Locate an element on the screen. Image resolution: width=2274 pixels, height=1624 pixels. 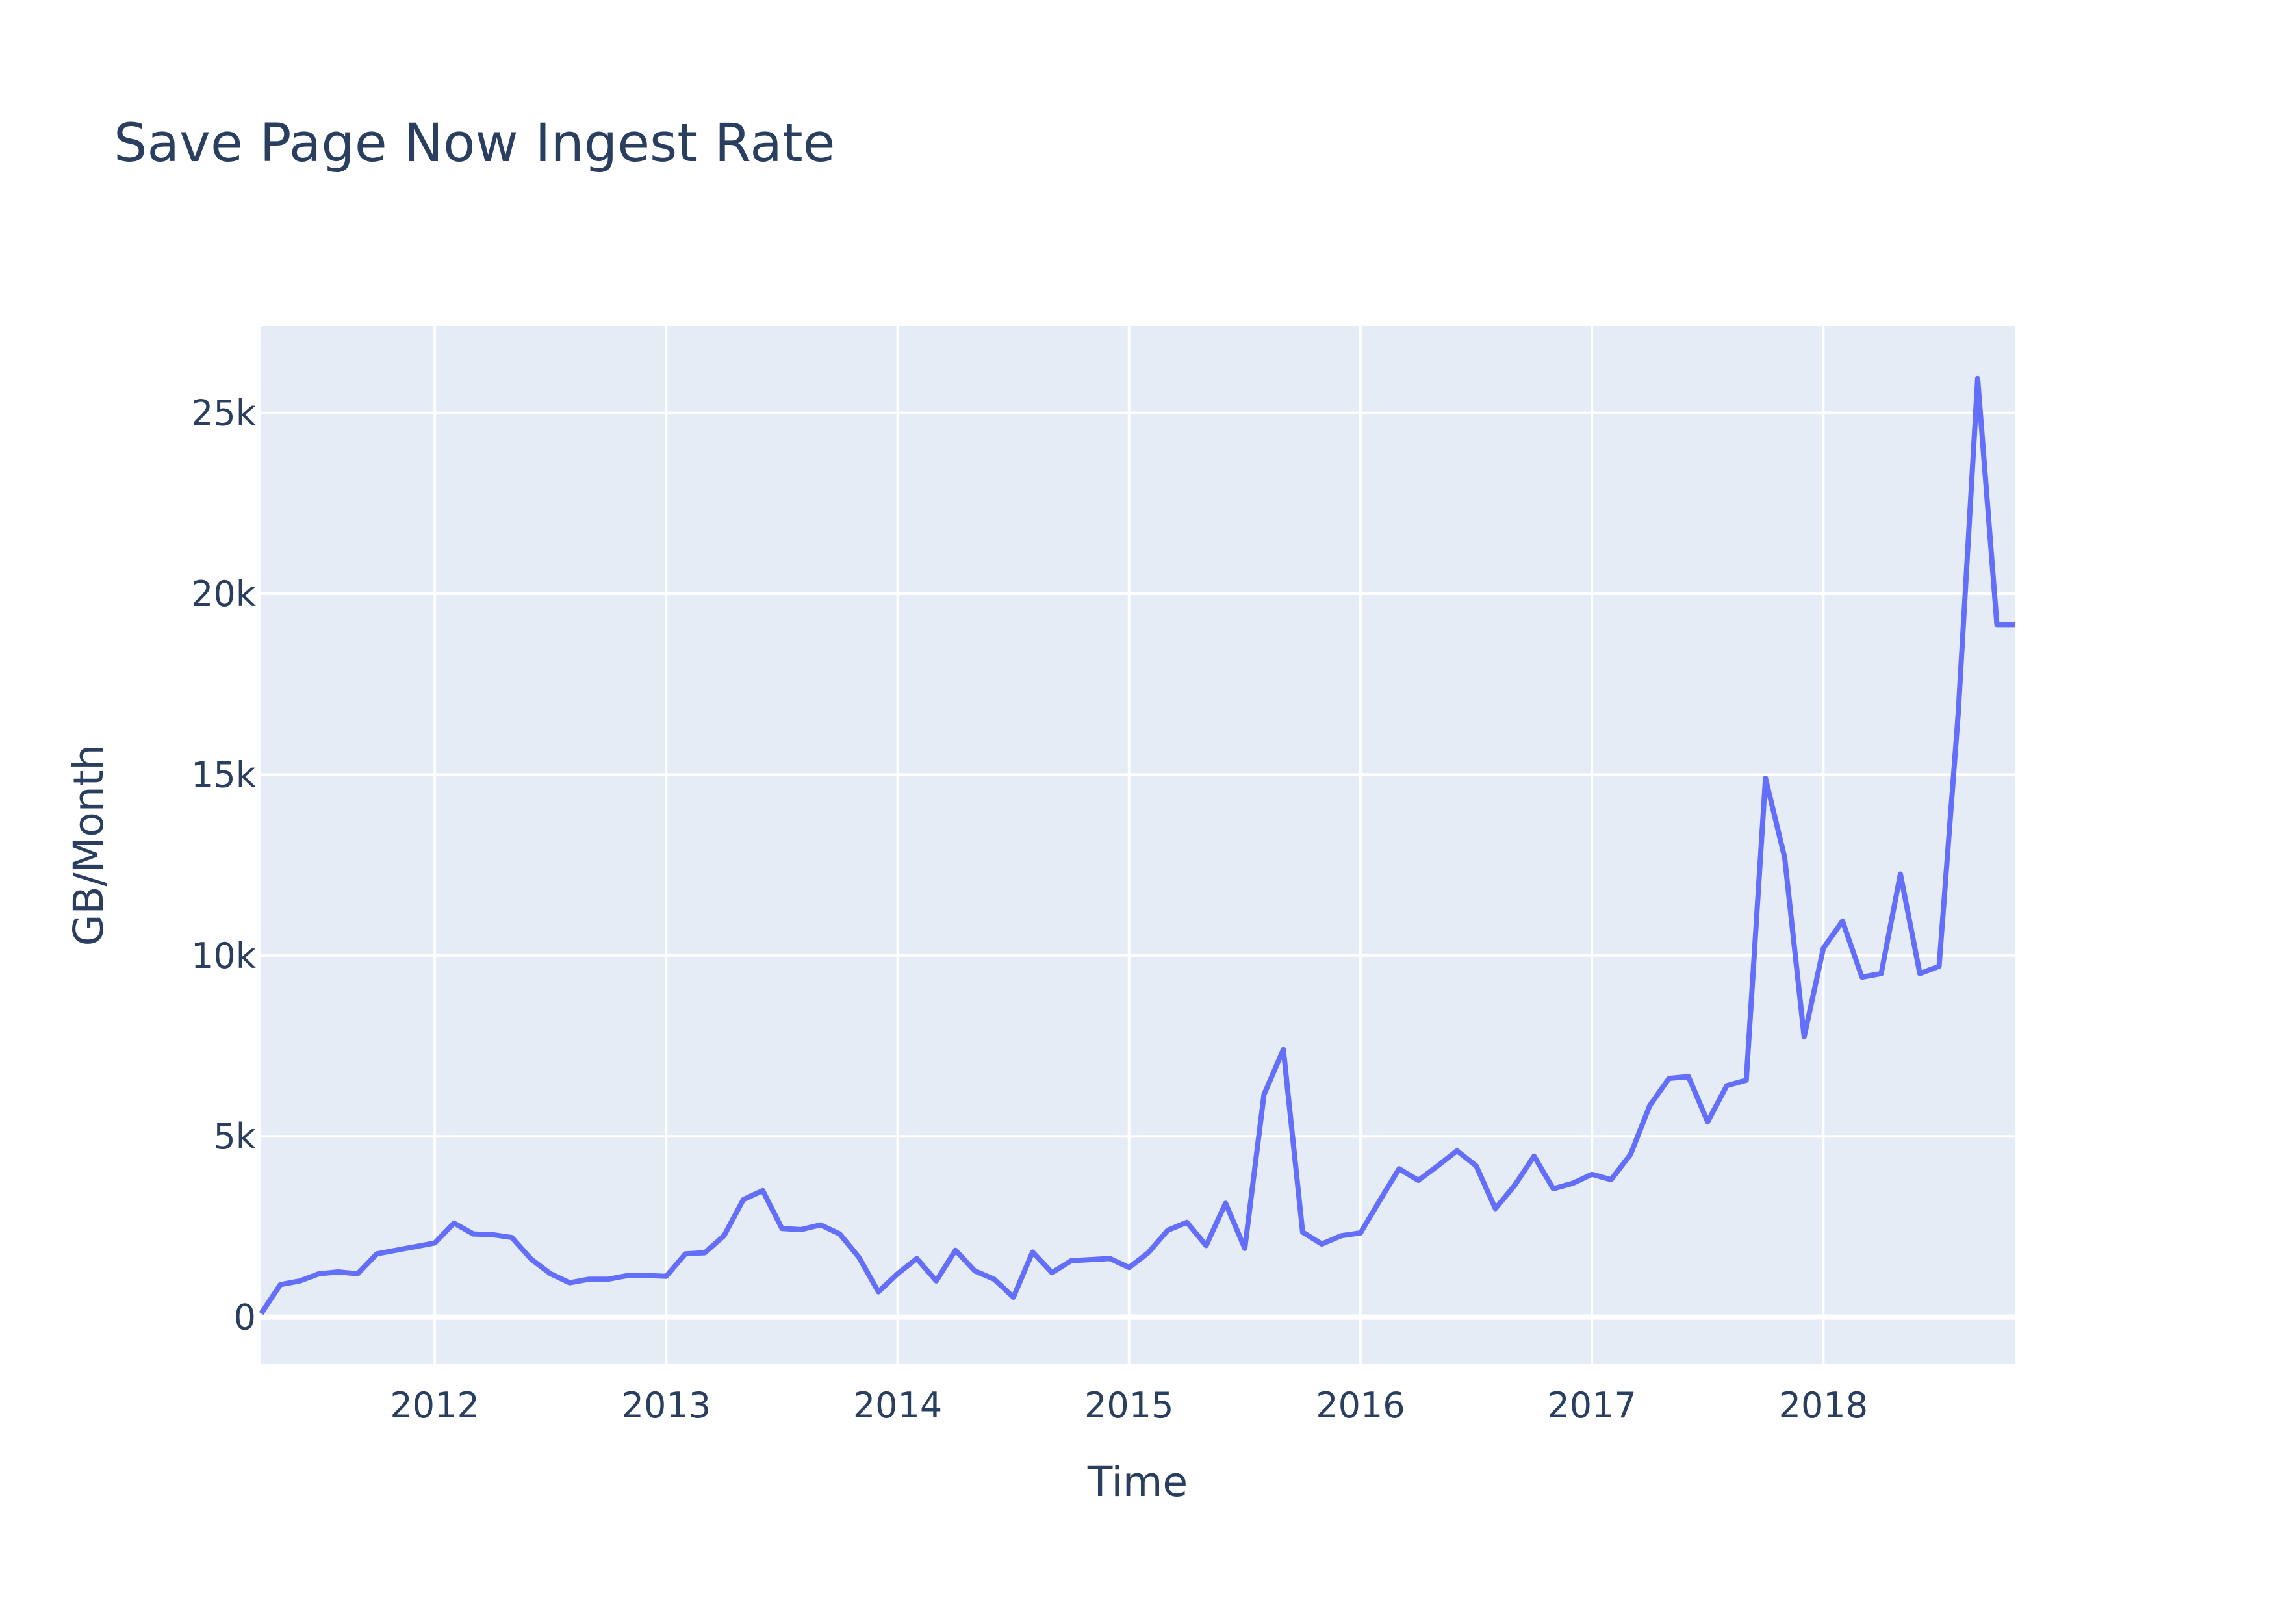
y-axis-title: GB/Month is located at coordinates (88, 845).